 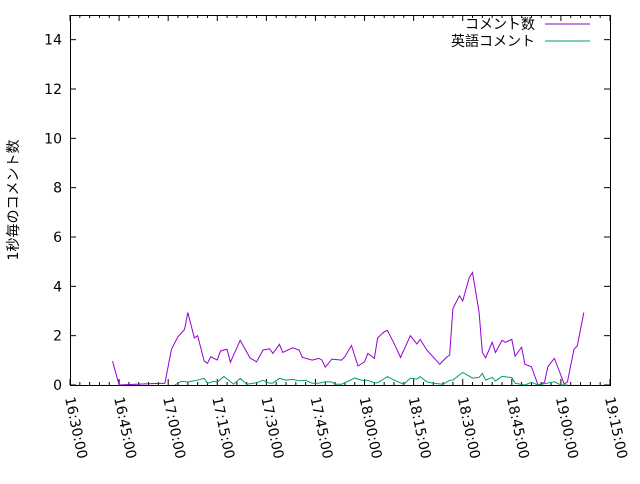 I want to click on y-tick-label: 2, so click(x=57, y=337).